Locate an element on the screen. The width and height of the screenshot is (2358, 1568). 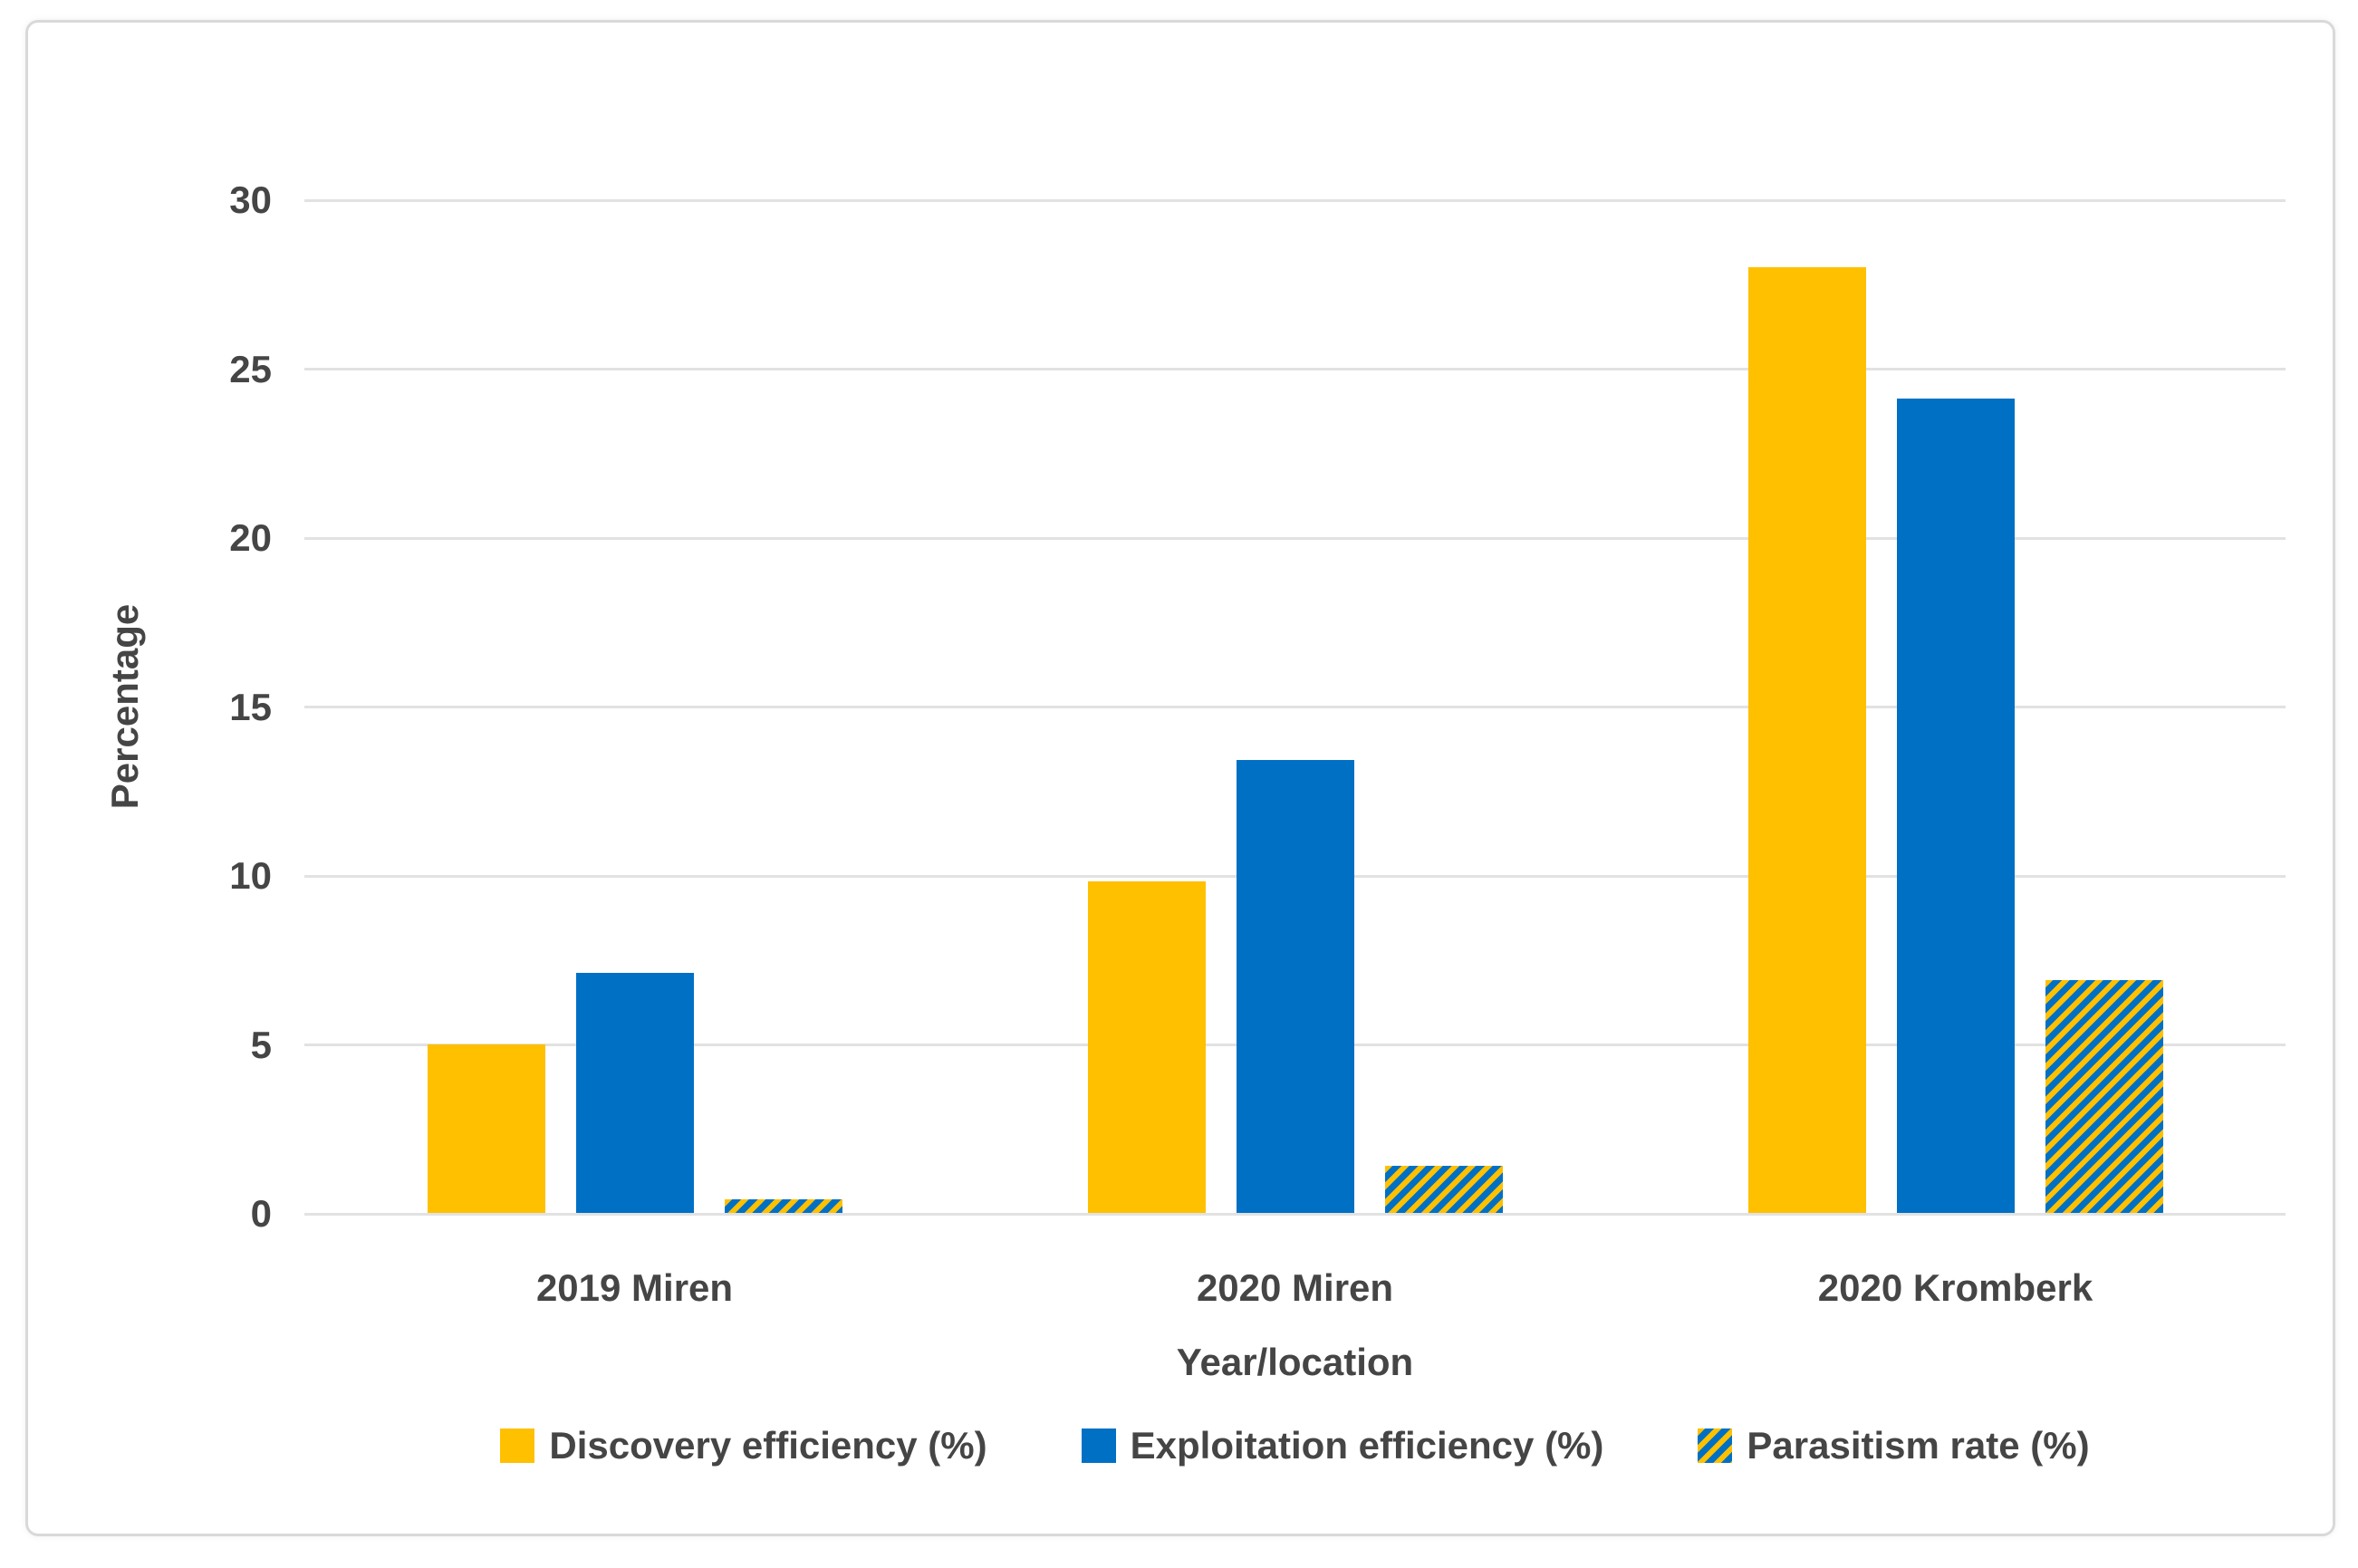
y-tick-label-15: 15 is located at coordinates (251, 706).